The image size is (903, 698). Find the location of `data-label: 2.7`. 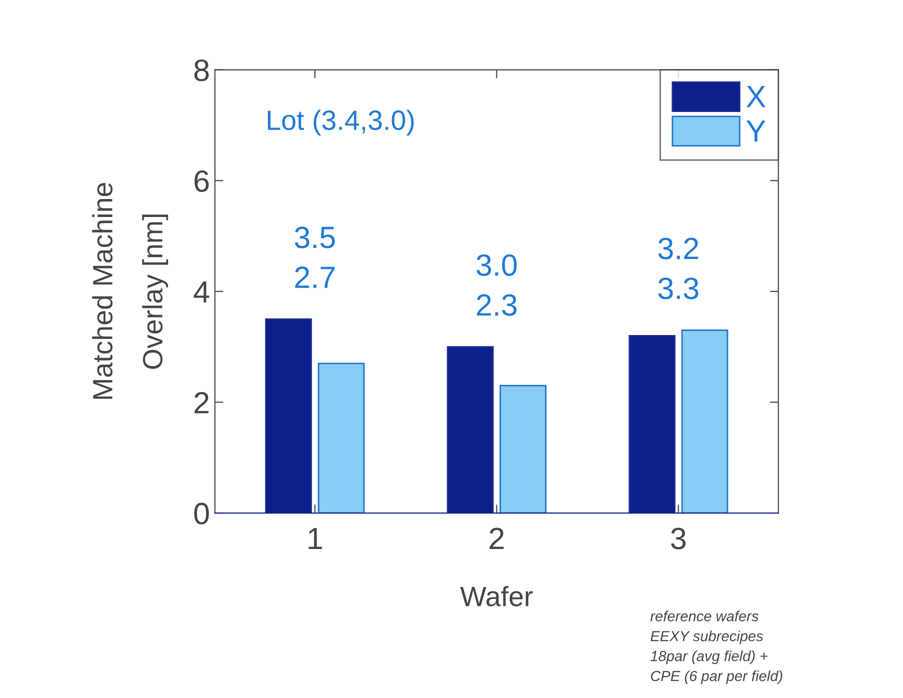

data-label: 2.7 is located at coordinates (315, 277).